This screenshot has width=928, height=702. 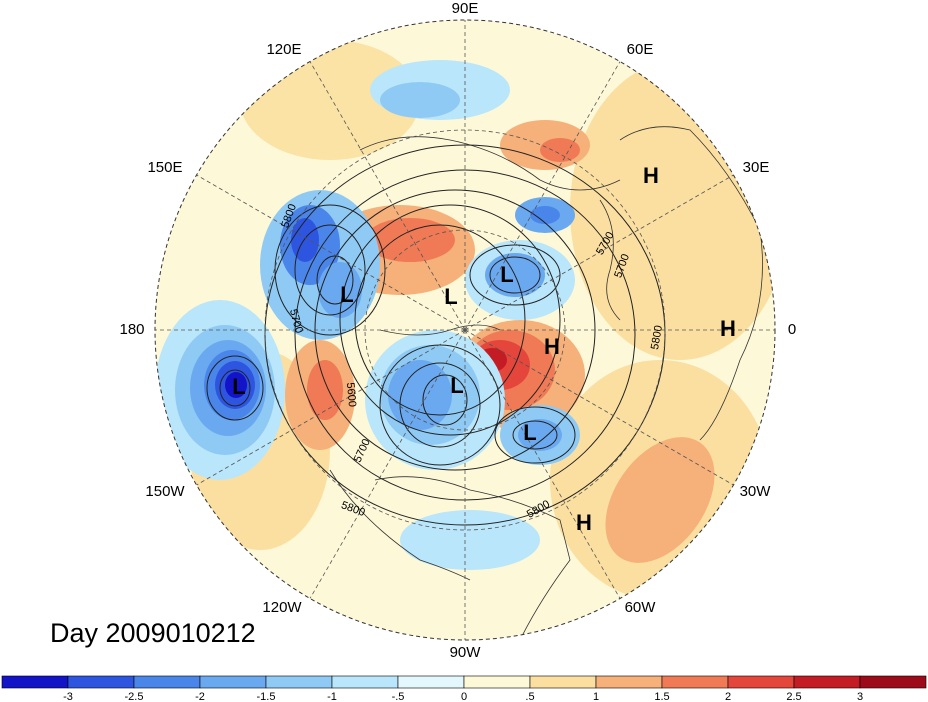 I want to click on longitude-label: 60E, so click(x=640, y=49).